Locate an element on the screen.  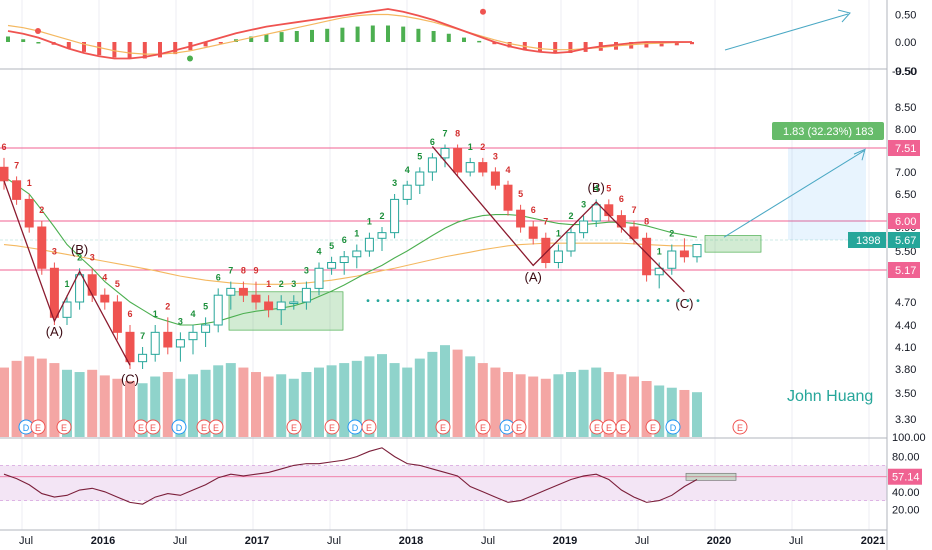
event-marker-label: D is located at coordinates (507, 428).